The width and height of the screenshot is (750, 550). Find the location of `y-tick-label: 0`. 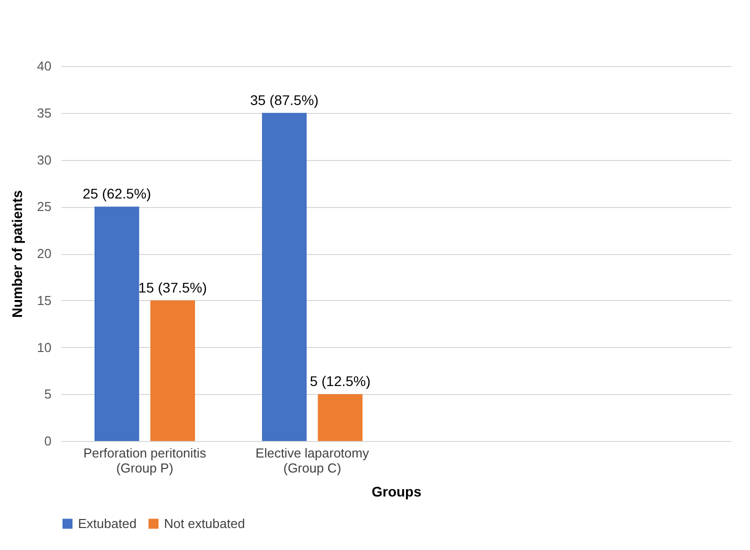

y-tick-label: 0 is located at coordinates (48, 441).